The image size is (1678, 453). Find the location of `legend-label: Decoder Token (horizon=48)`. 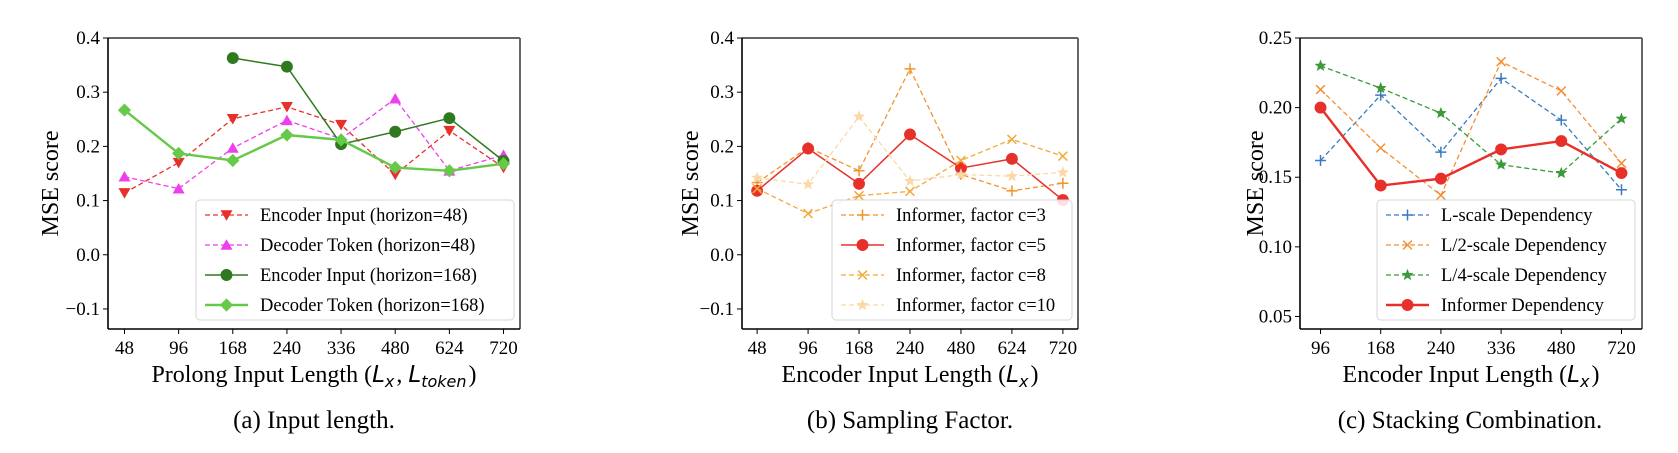

legend-label: Decoder Token (horizon=48) is located at coordinates (367, 246).